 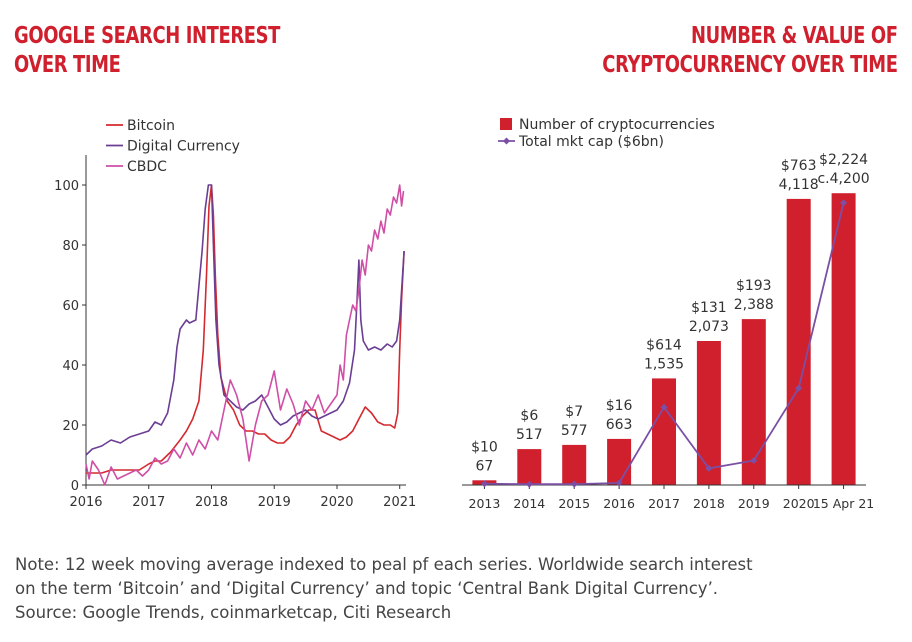 What do you see at coordinates (619, 461) in the screenshot?
I see `bar-2016` at bounding box center [619, 461].